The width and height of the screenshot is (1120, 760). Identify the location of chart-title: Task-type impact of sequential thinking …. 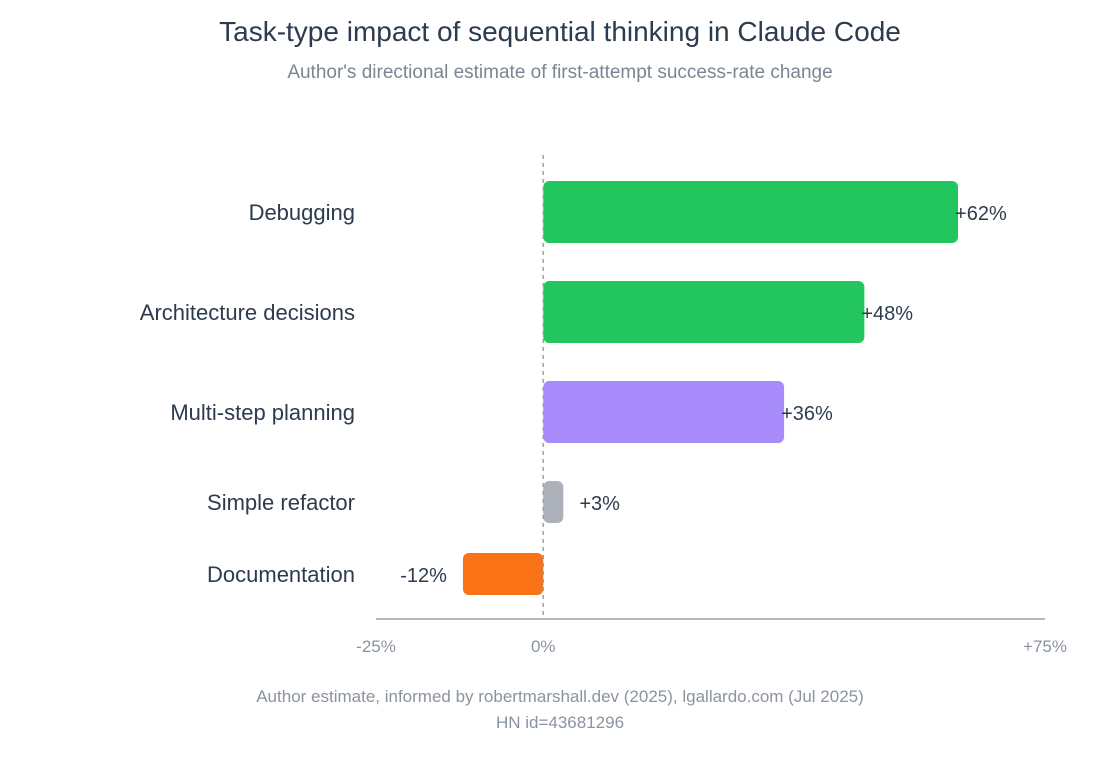
(560, 31).